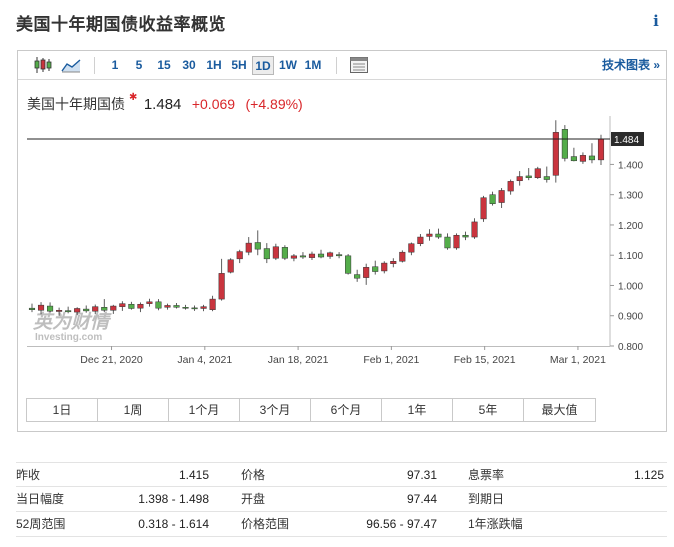  Describe the element at coordinates (488, 410) in the screenshot. I see `range-5y: 5年` at that location.